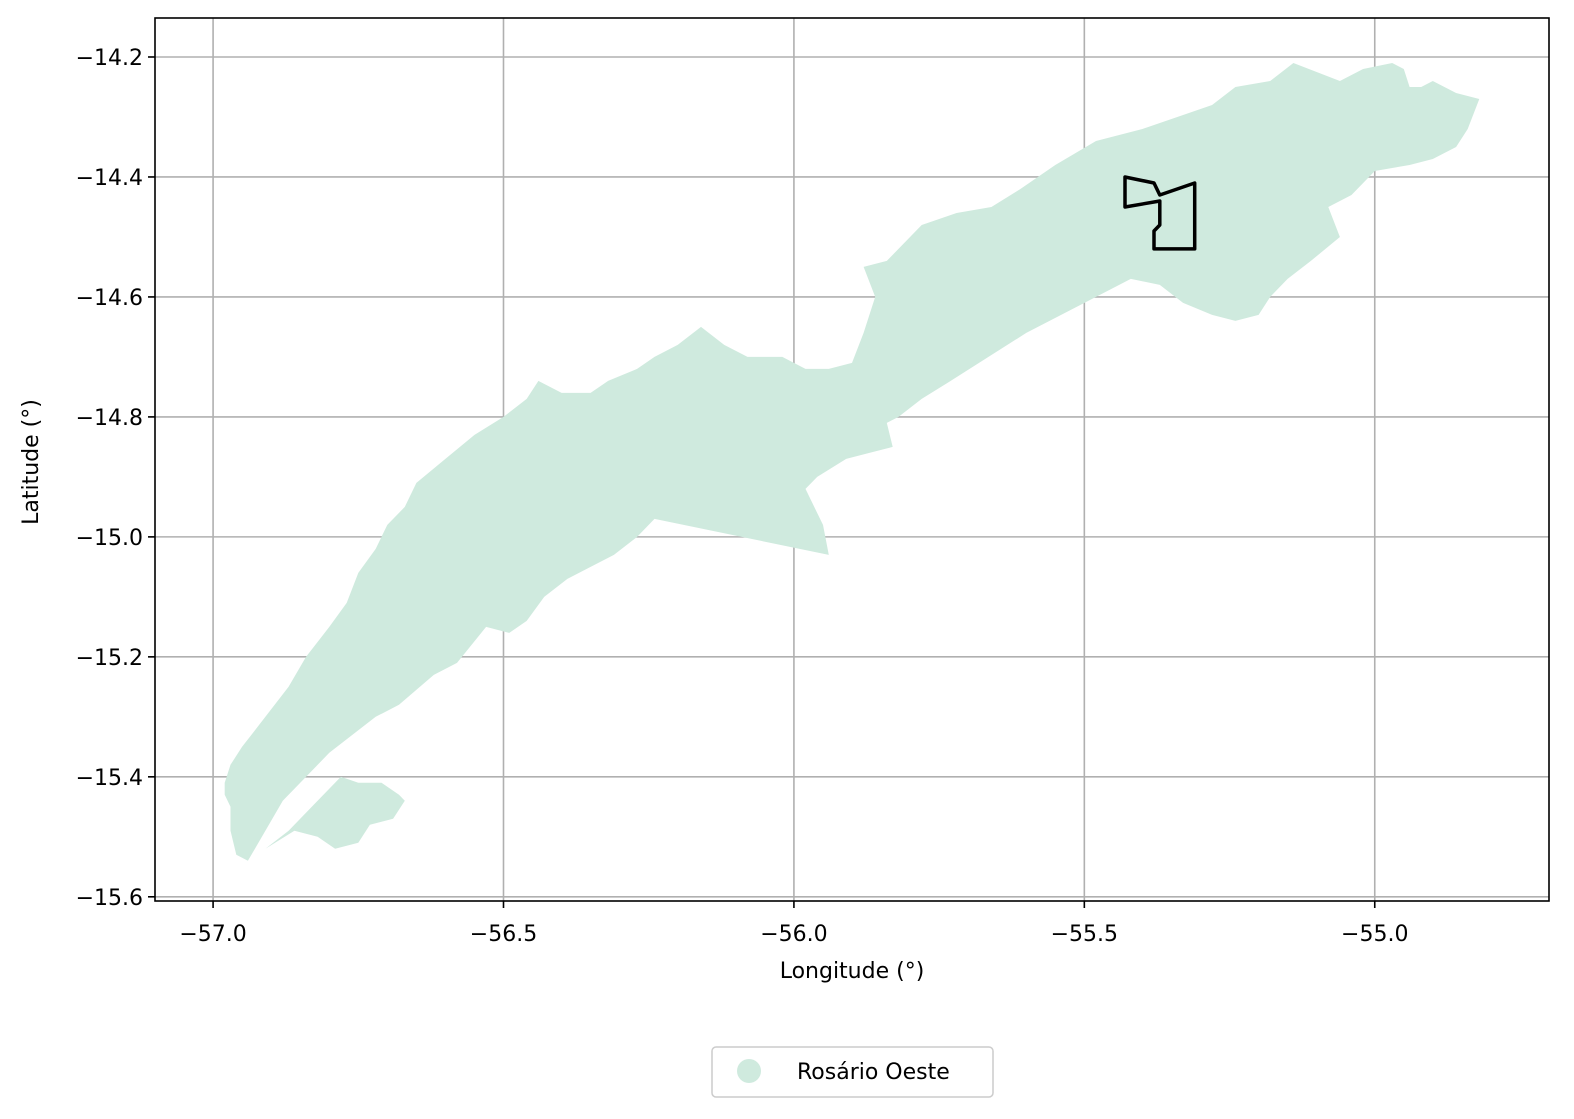 The width and height of the screenshot is (1574, 1119). What do you see at coordinates (109, 538) in the screenshot?
I see `y-tick-label: −15.0` at bounding box center [109, 538].